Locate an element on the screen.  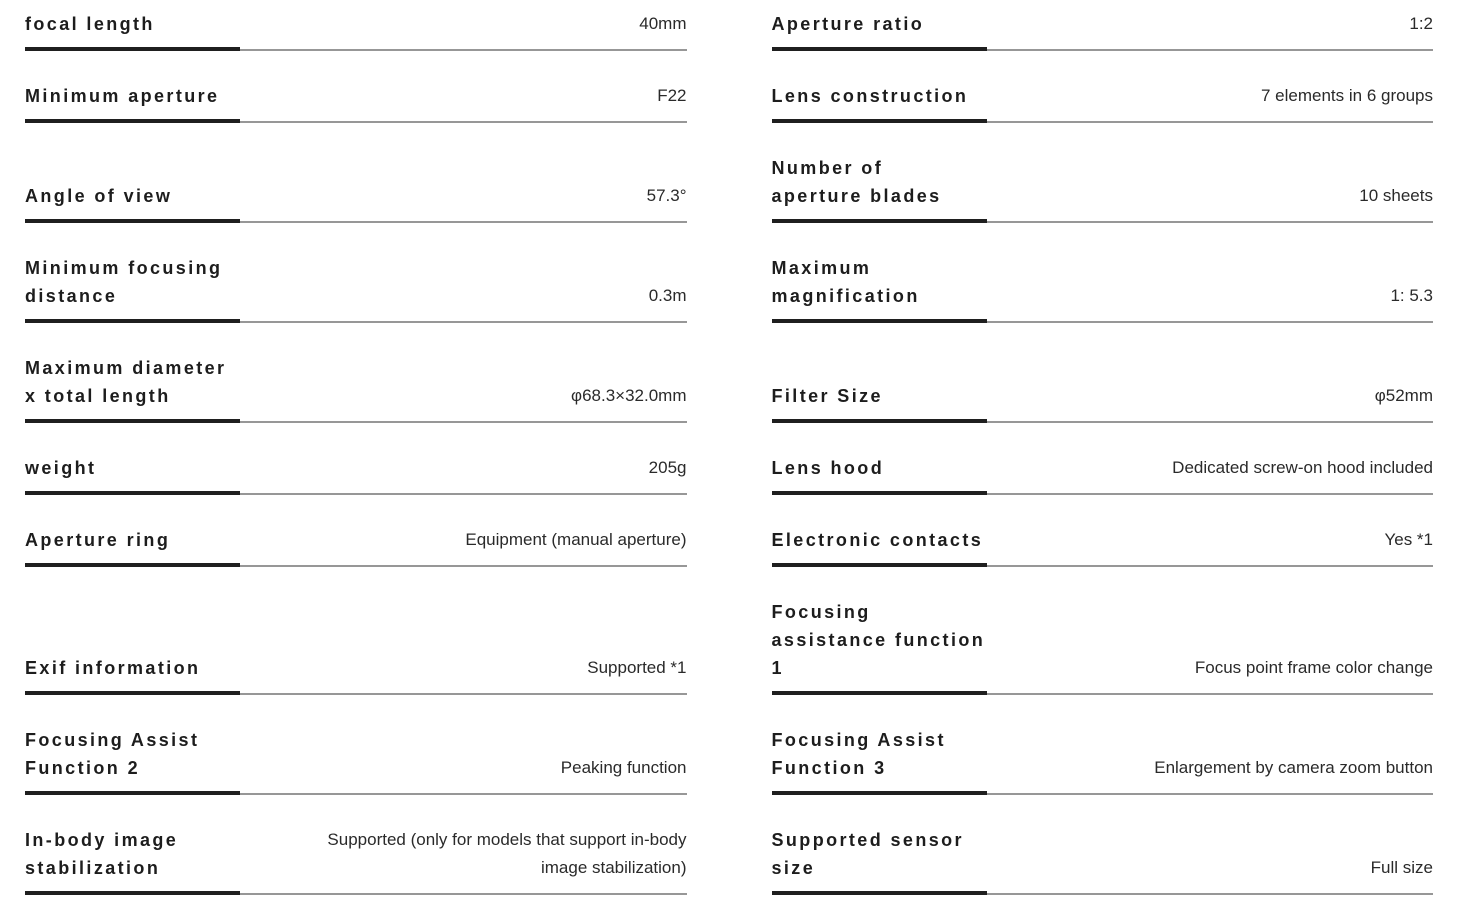
spec-label: weight is located at coordinates (61, 468).